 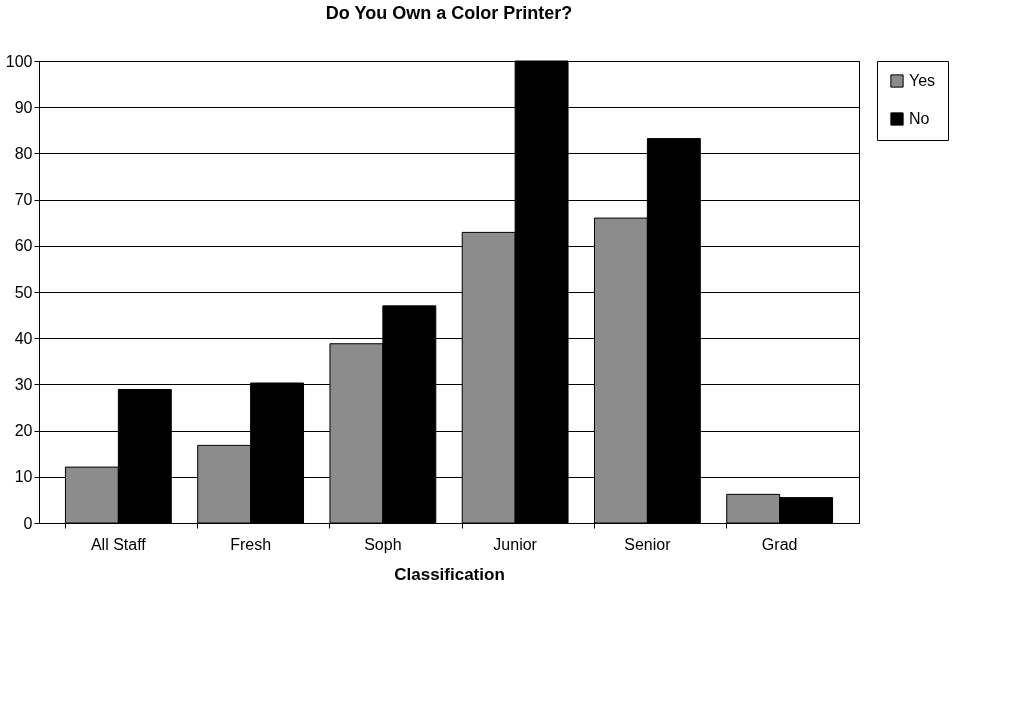 What do you see at coordinates (23, 338) in the screenshot?
I see `y-tick-label: 40` at bounding box center [23, 338].